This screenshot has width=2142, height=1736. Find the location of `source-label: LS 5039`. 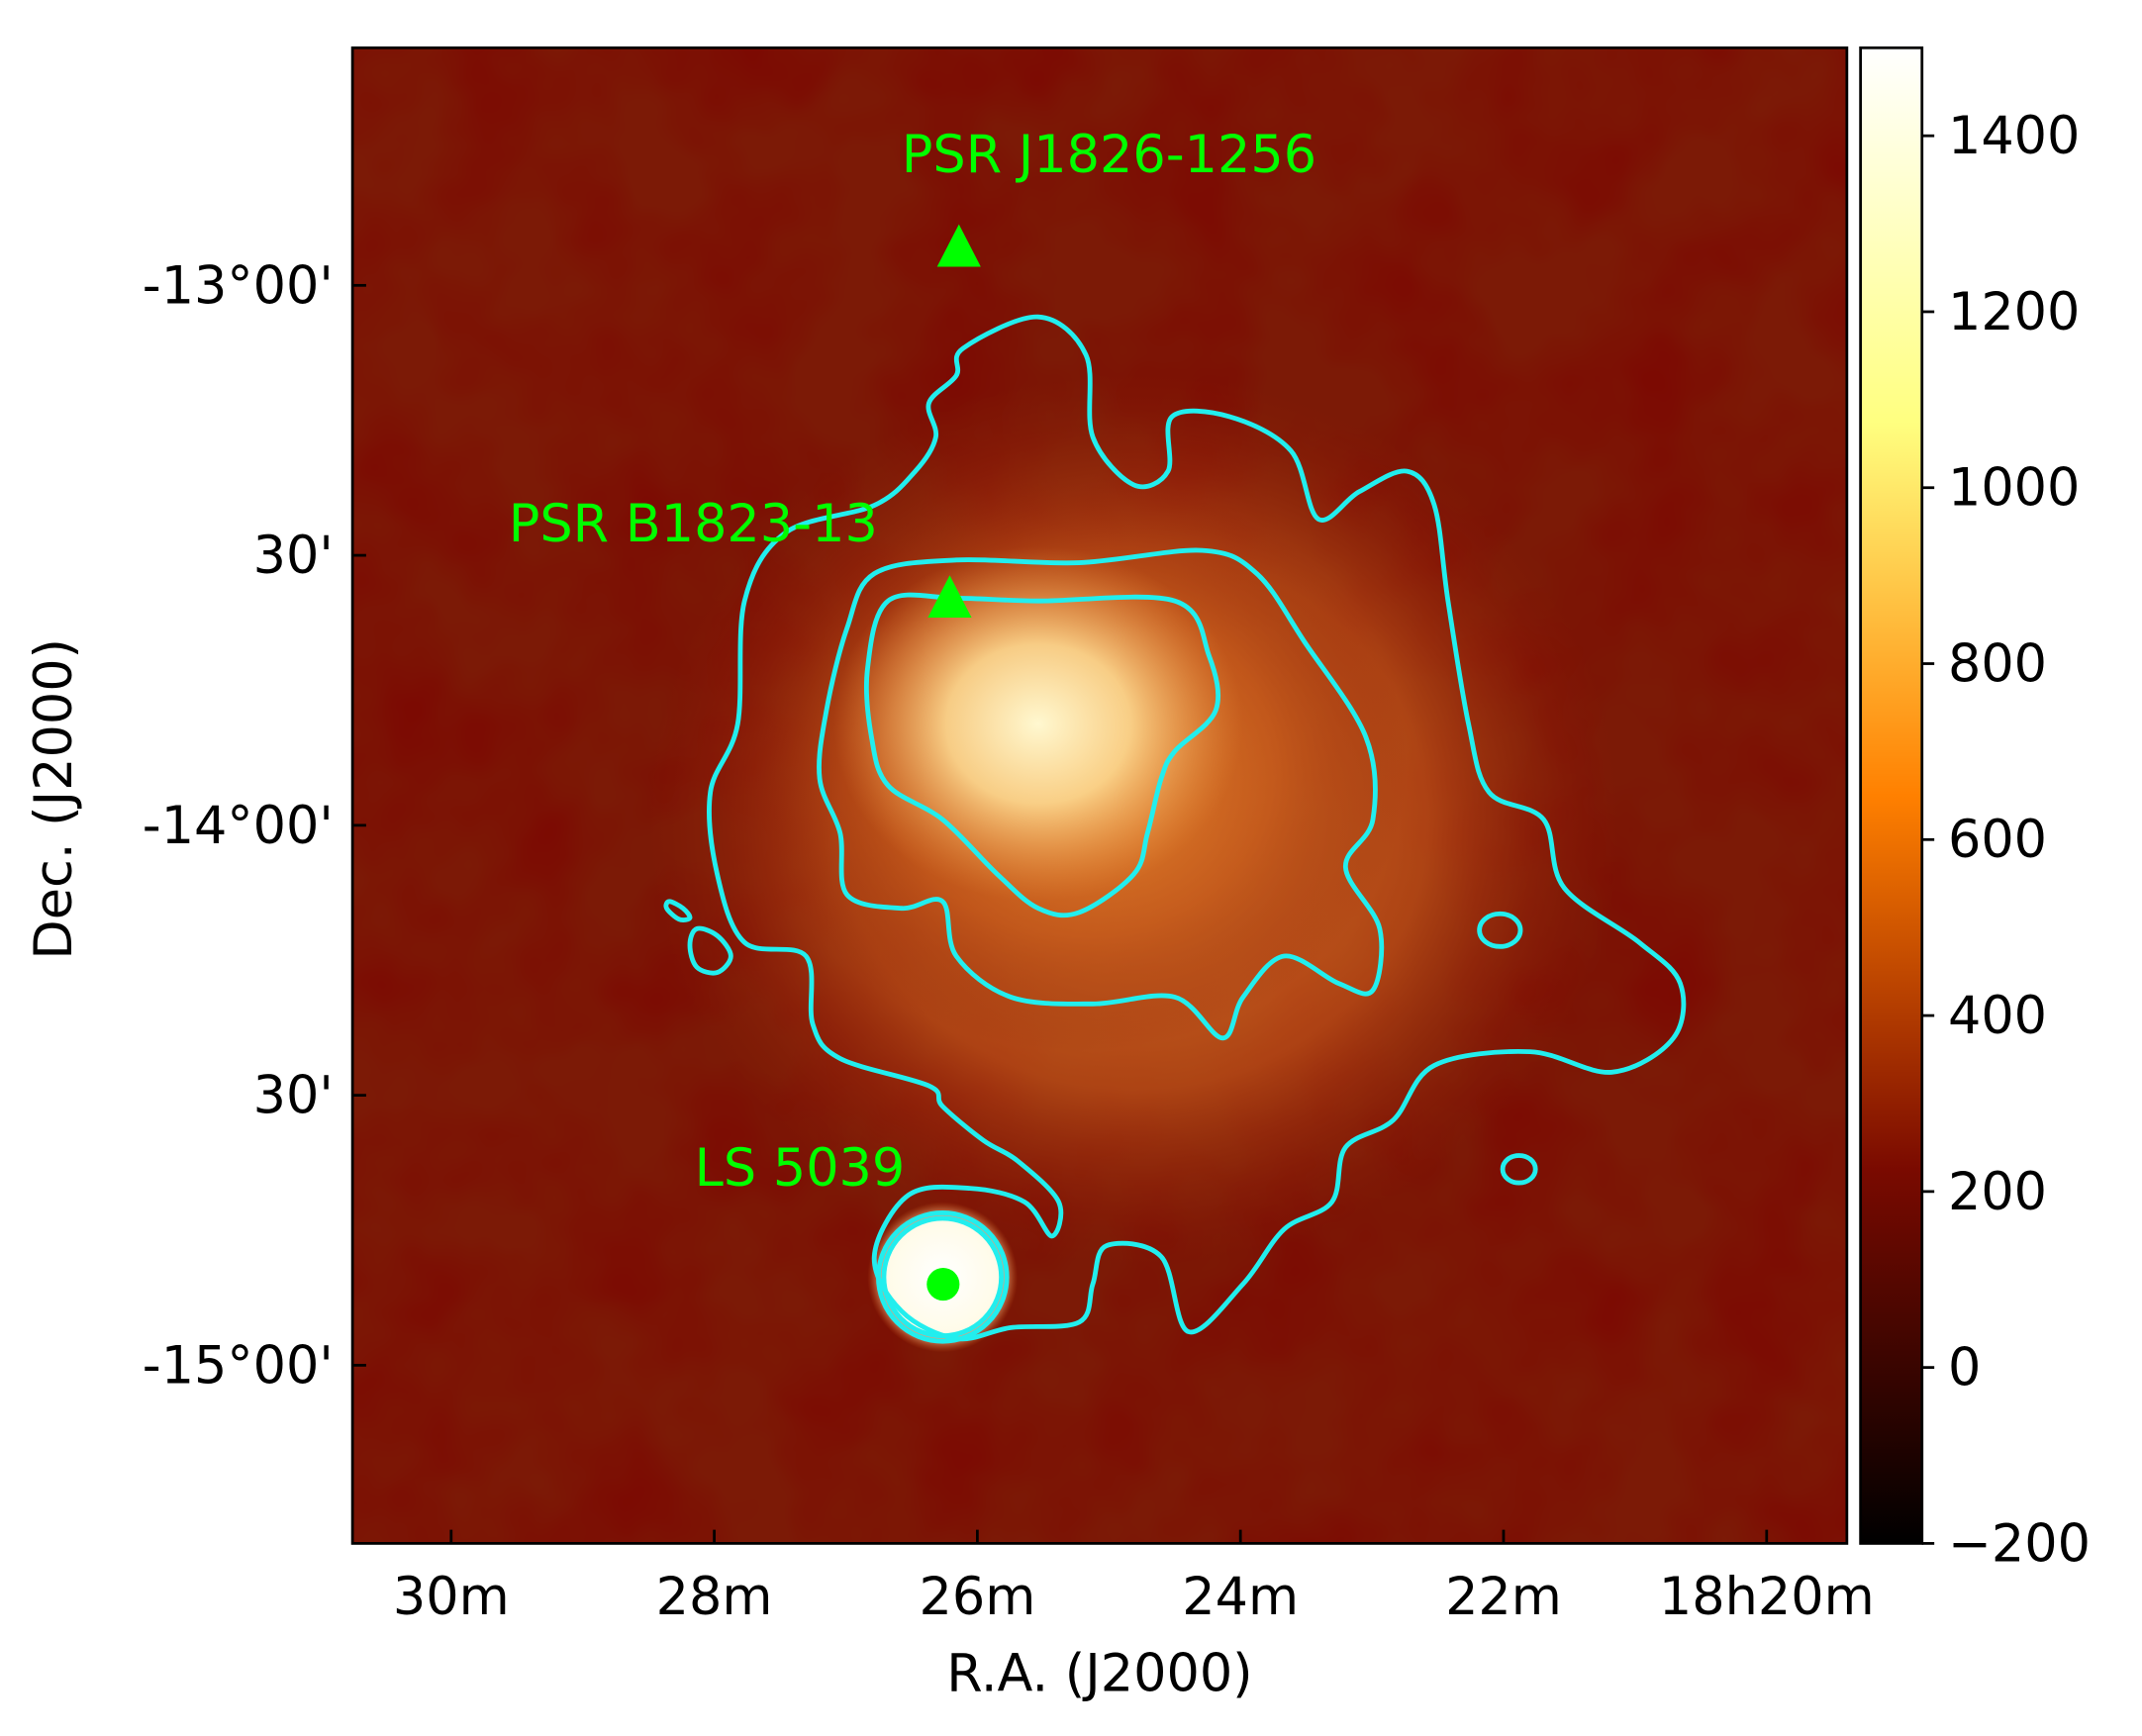

source-label: LS 5039 is located at coordinates (800, 1168).